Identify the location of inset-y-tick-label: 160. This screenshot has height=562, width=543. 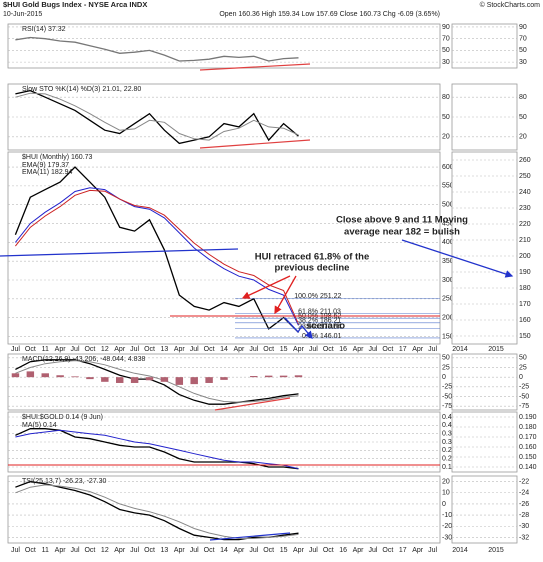
(525, 320).